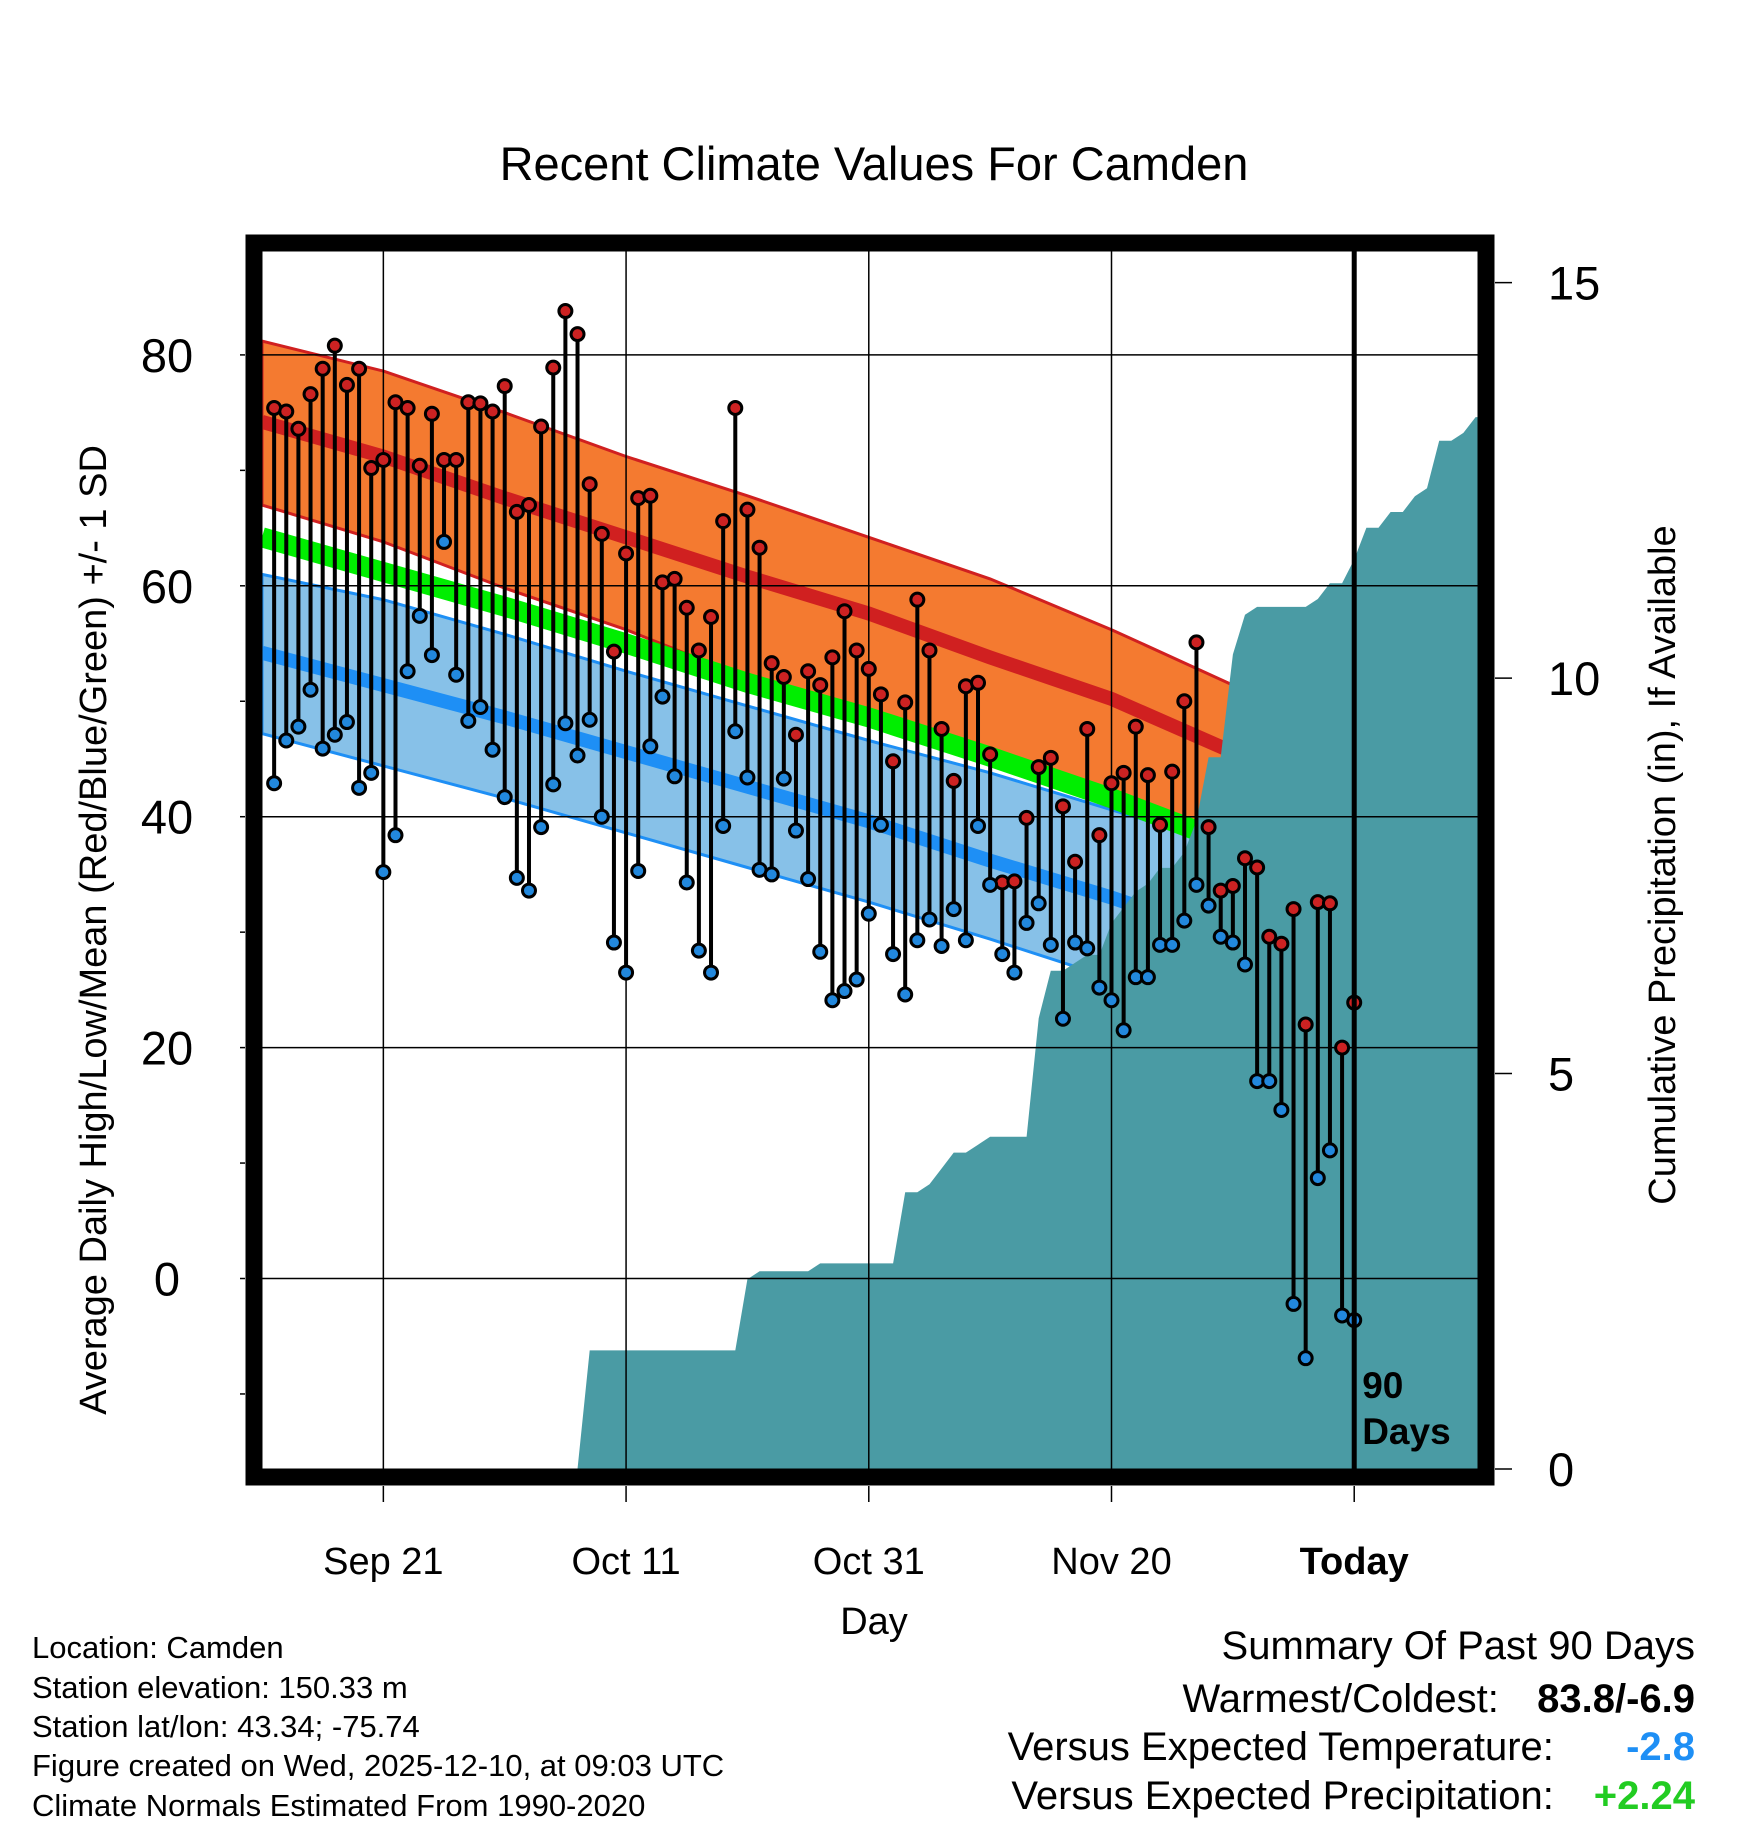  I want to click on y-tick-label: 0, so click(167, 1279).